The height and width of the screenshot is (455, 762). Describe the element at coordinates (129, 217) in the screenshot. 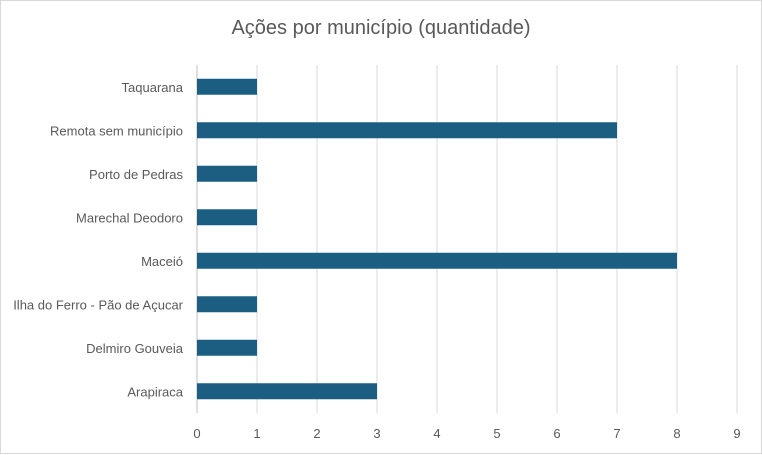

I see `category-label: Marechal Deodoro` at that location.